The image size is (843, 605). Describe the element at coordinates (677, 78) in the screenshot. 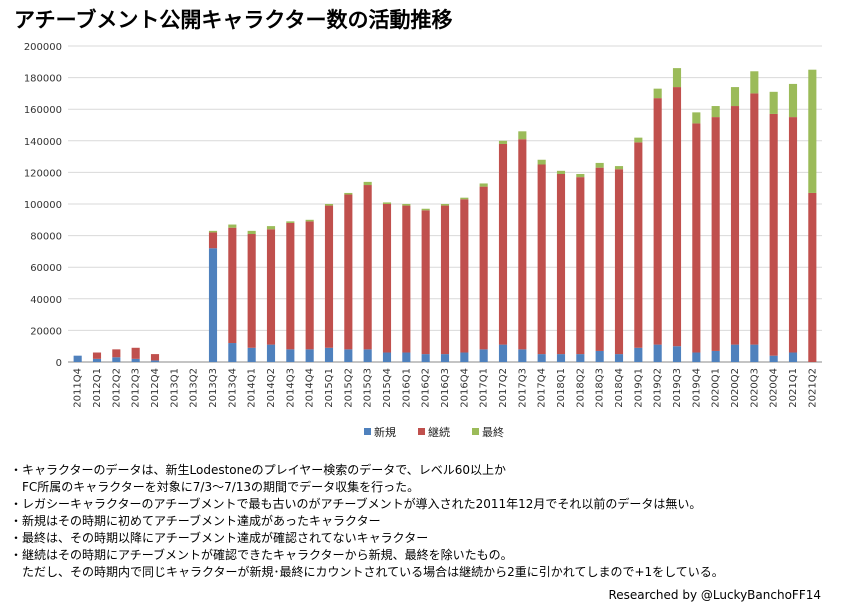

I see `bar-2019Q3-最終` at that location.